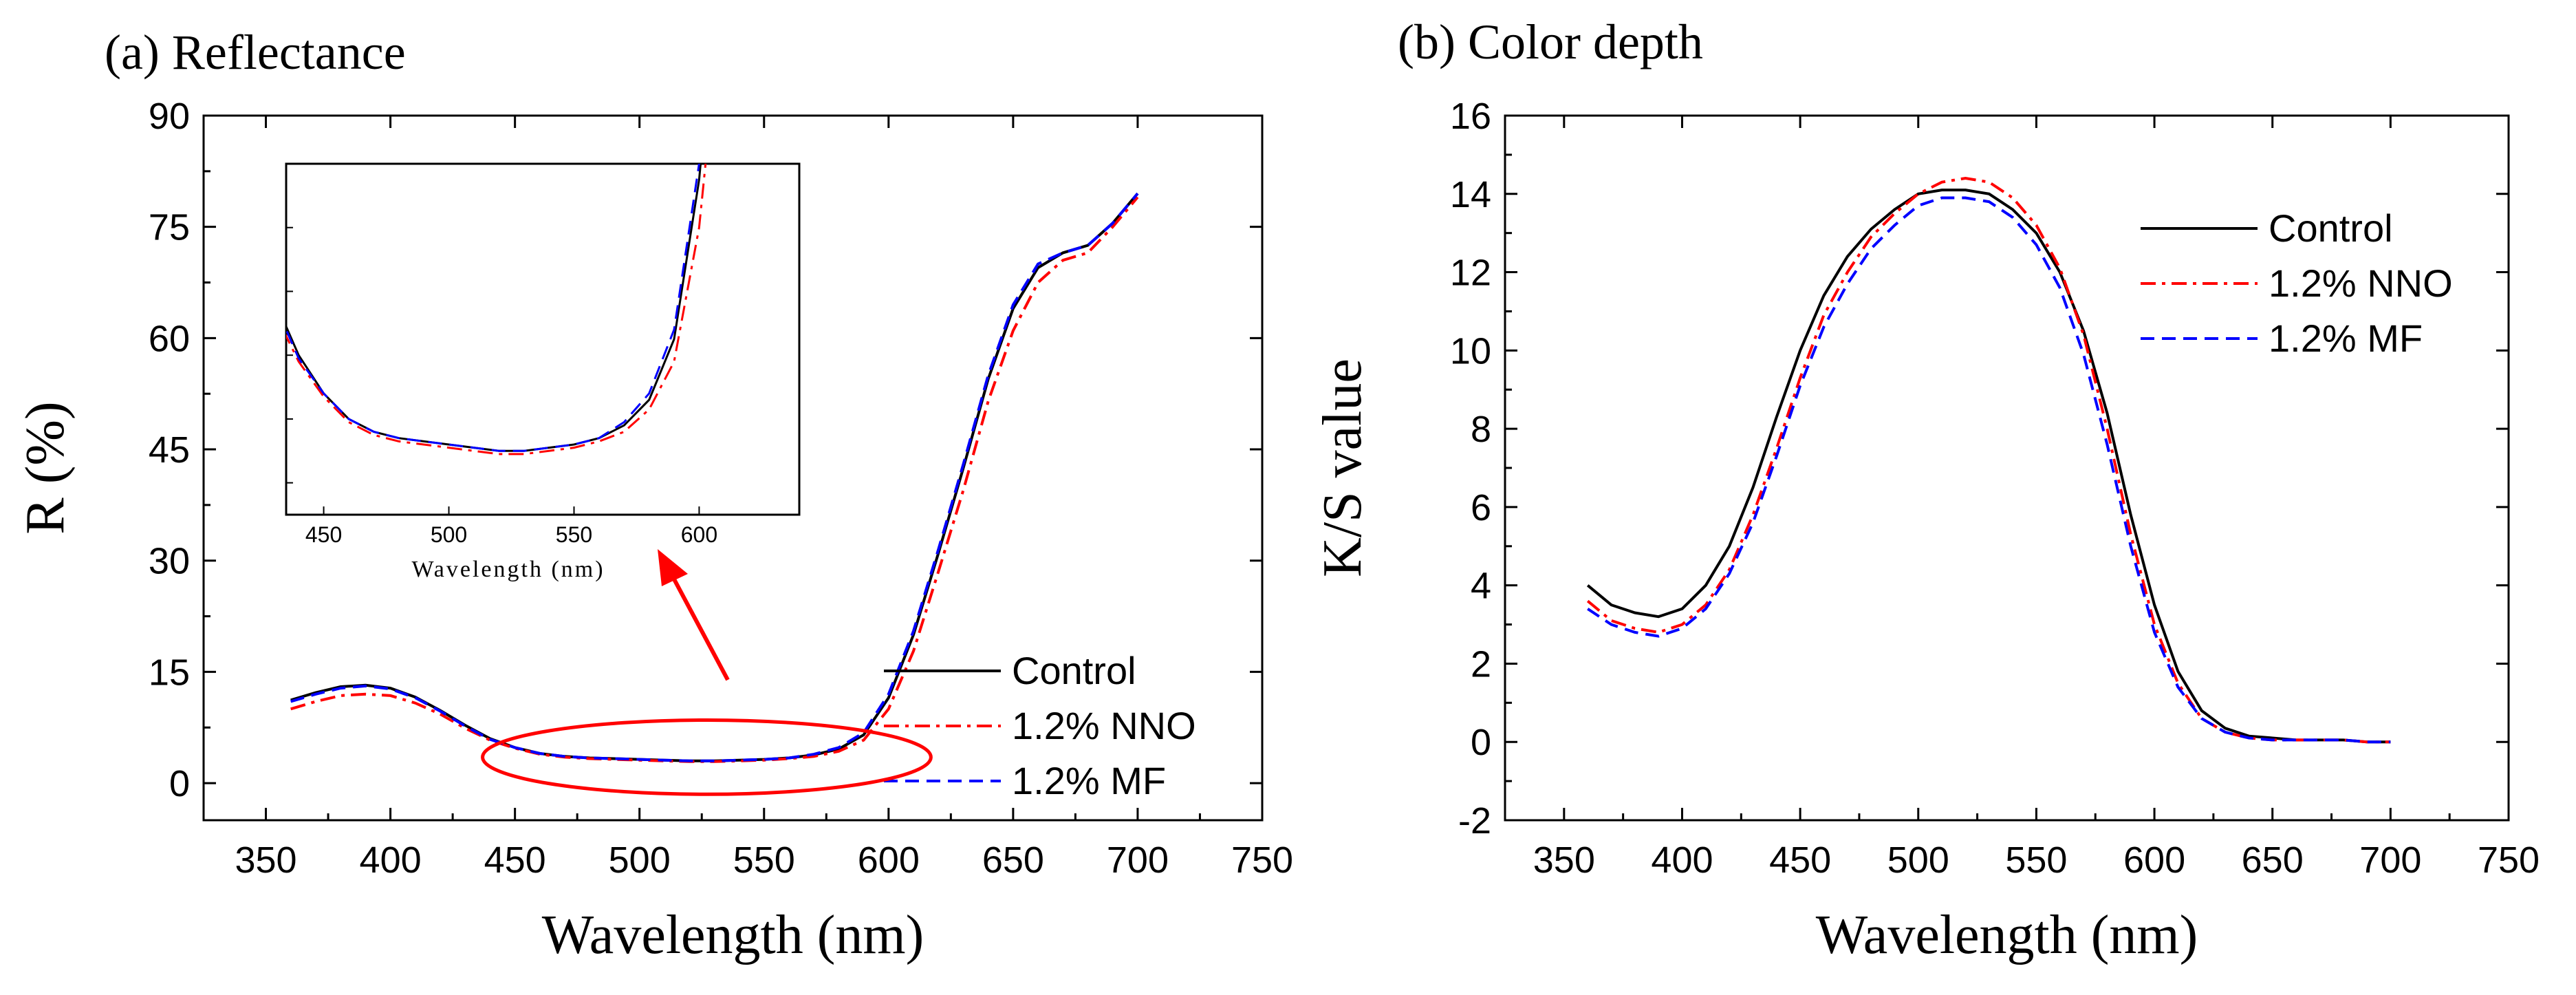 The width and height of the screenshot is (2576, 995). What do you see at coordinates (574, 534) in the screenshot?
I see `inset-x-tick-label: 550` at bounding box center [574, 534].